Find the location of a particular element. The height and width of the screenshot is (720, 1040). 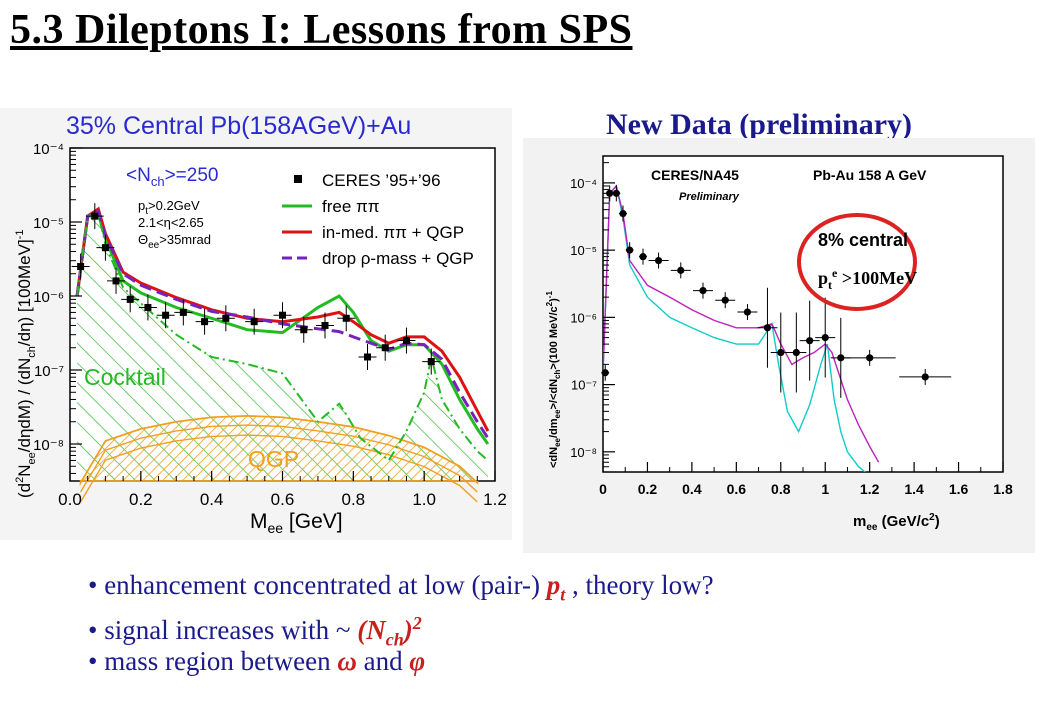

cocktail-hatch is located at coordinates (282, 347).